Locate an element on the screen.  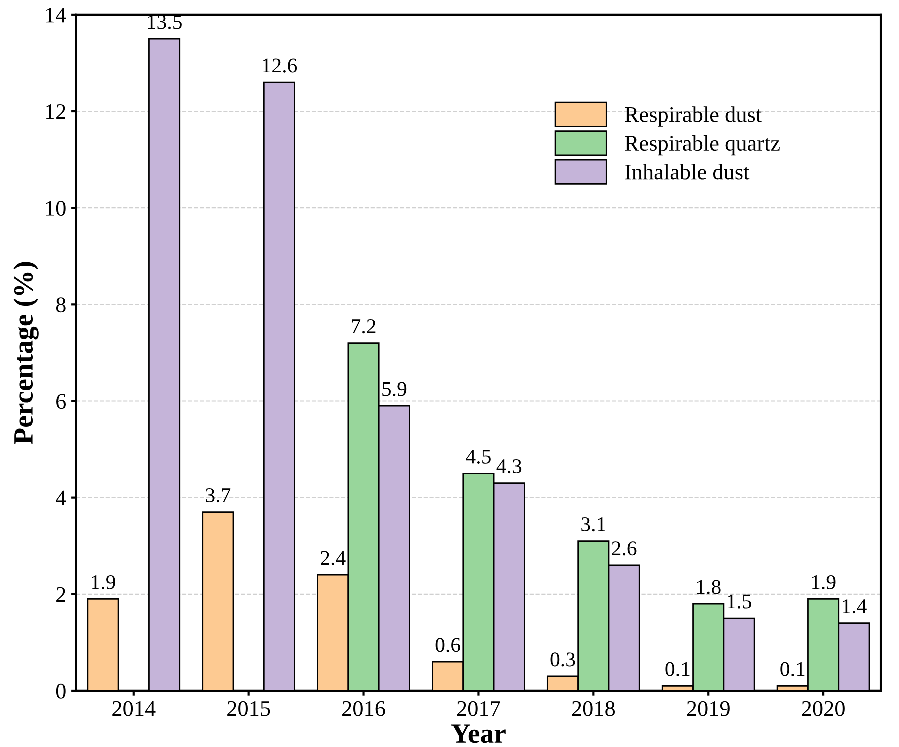
y-tick-label: 8 is located at coordinates (61, 305).